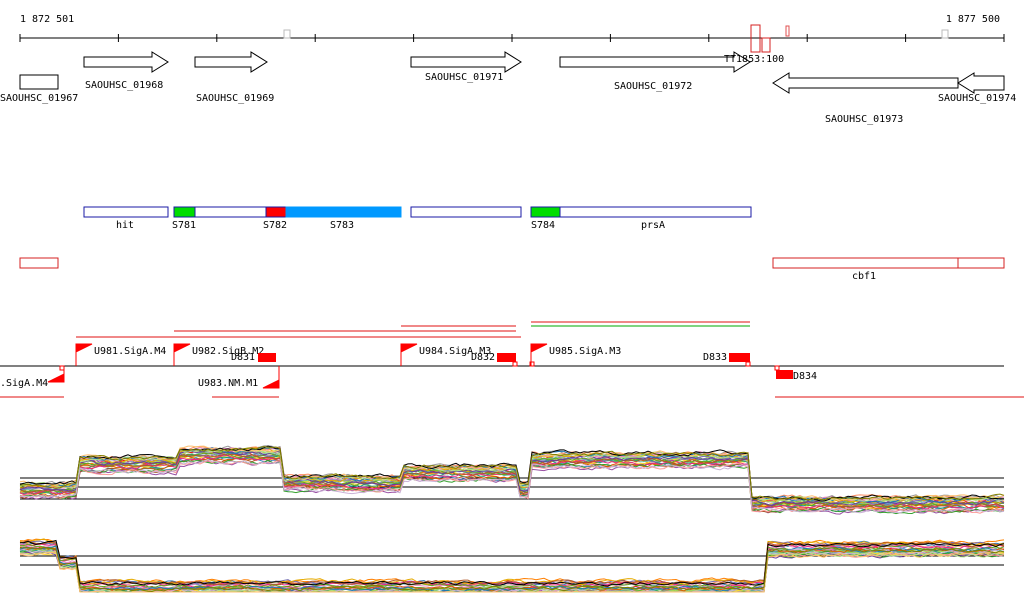 The image size is (1024, 611). I want to click on operon-label: prsA, so click(653, 225).